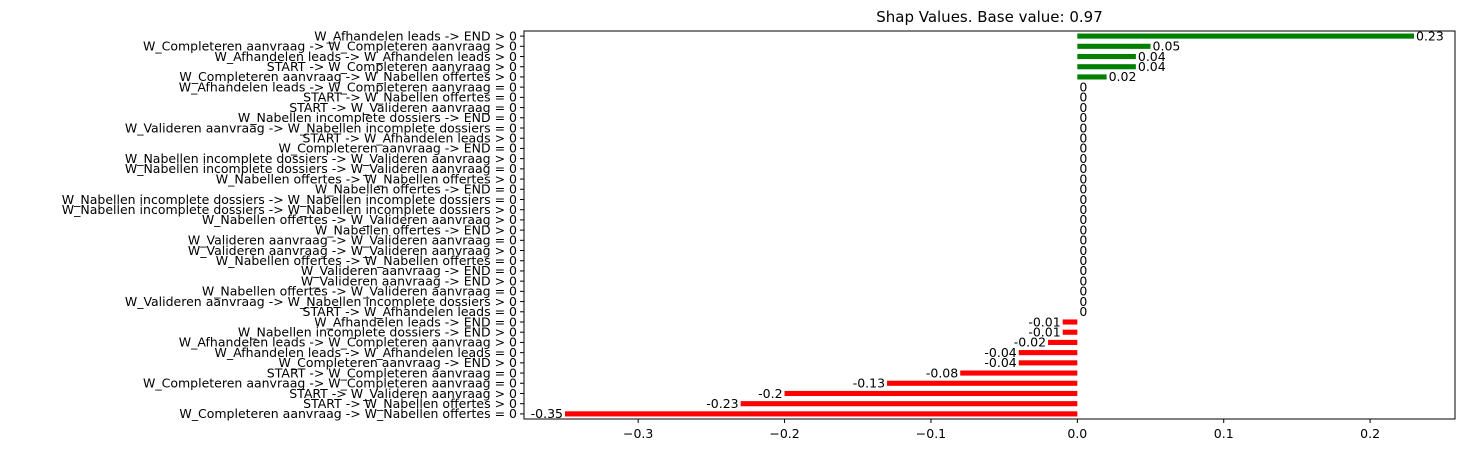 This screenshot has width=1464, height=451. What do you see at coordinates (942, 372) in the screenshot?
I see `value-label: -0.08` at bounding box center [942, 372].